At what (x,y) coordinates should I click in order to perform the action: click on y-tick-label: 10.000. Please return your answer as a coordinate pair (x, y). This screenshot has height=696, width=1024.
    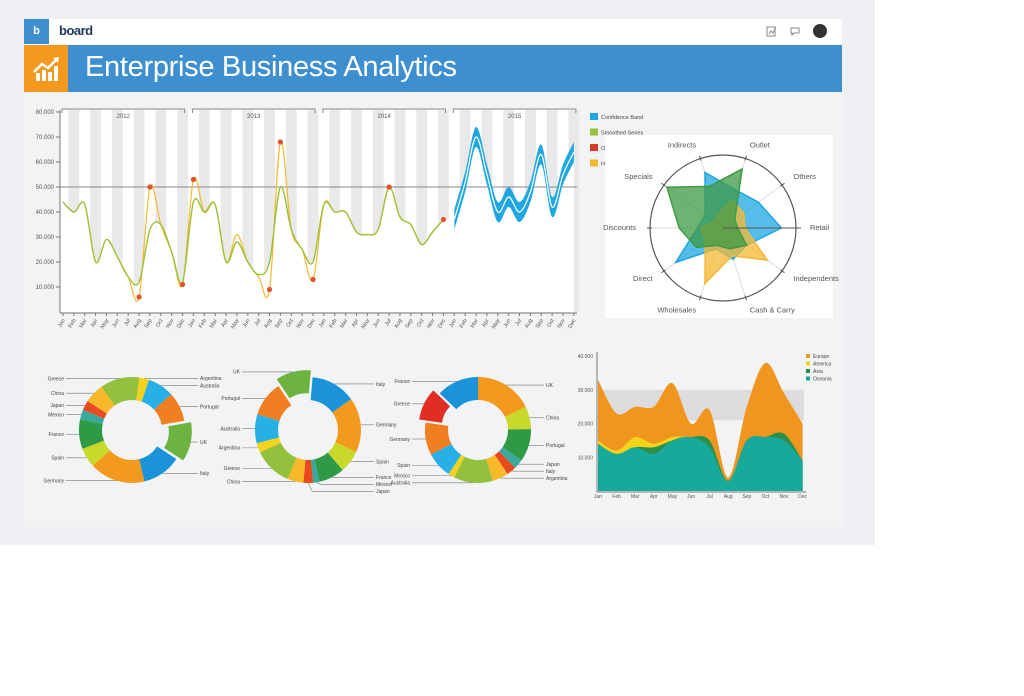
    Looking at the image, I should click on (586, 458).